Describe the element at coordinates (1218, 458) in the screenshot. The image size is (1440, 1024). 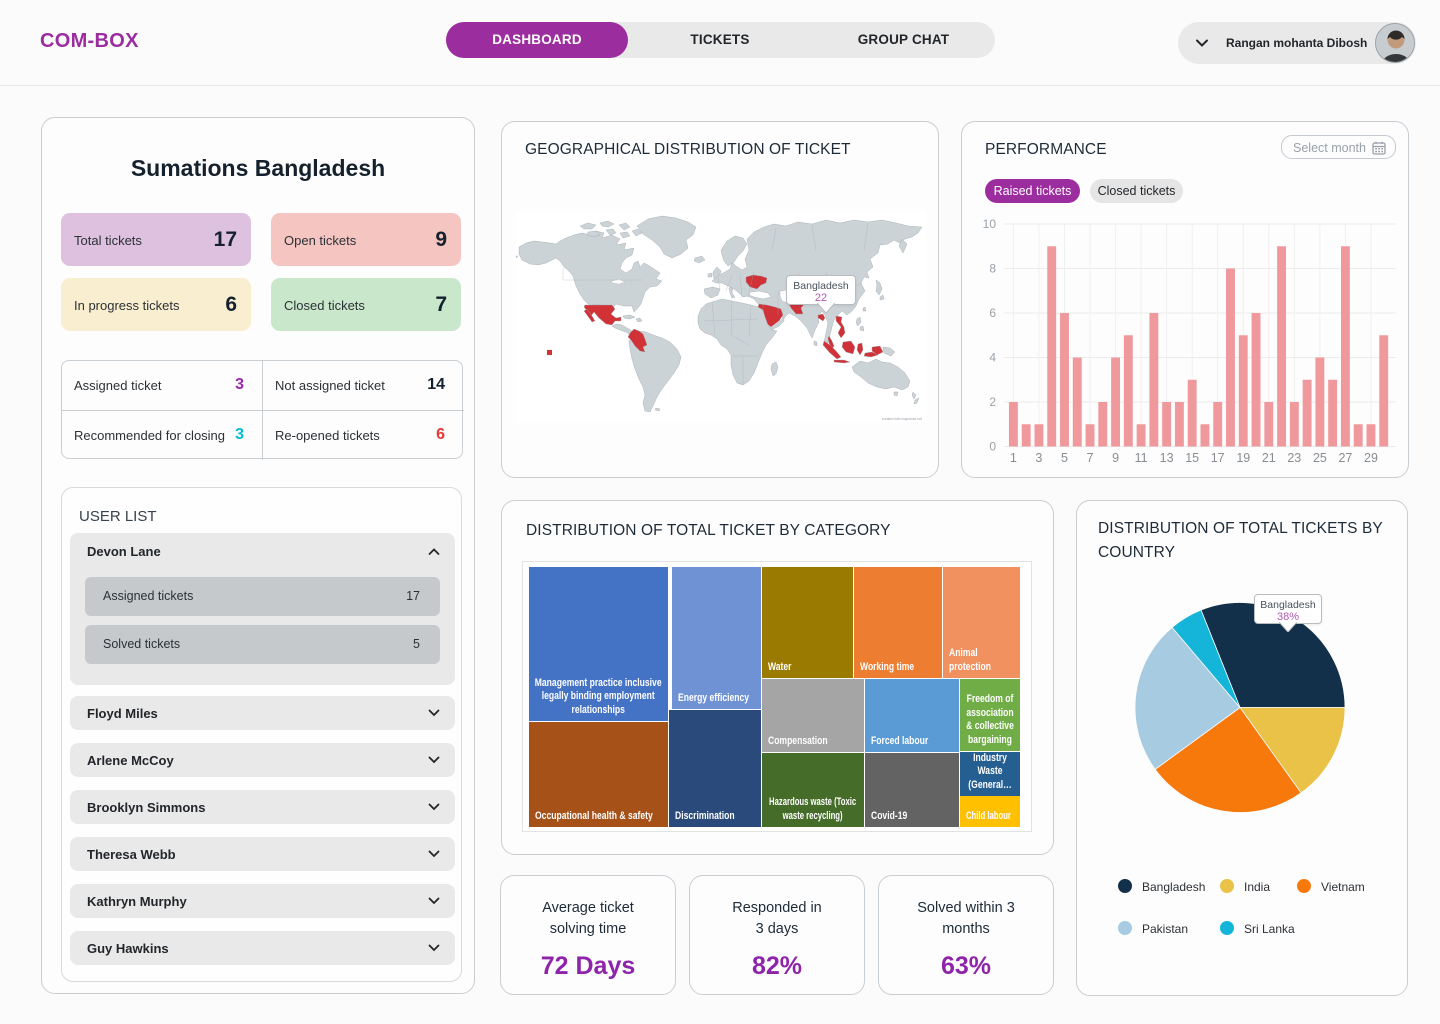
I see `svg-text: 17` at that location.